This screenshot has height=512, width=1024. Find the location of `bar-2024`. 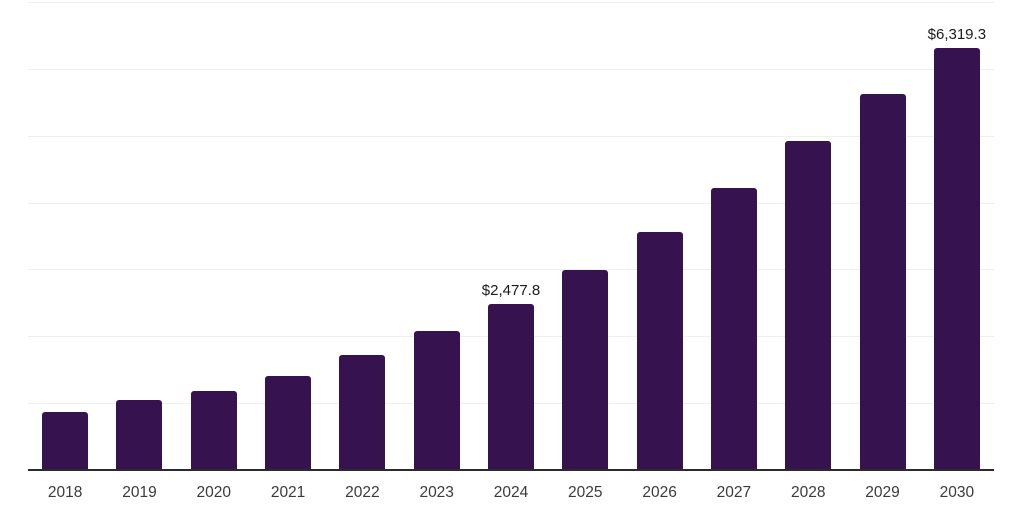

bar-2024 is located at coordinates (511, 387).